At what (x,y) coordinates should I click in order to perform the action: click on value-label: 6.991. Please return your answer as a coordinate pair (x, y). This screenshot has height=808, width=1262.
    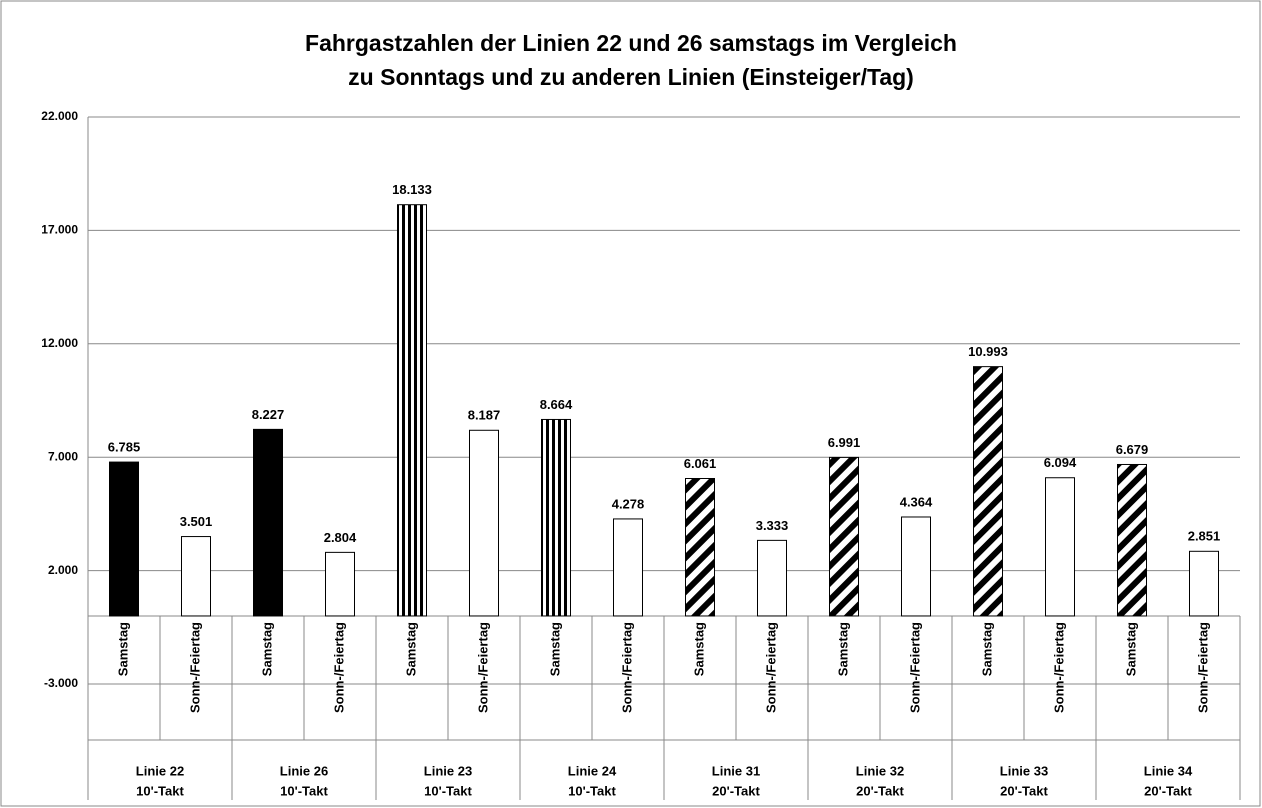
    Looking at the image, I should click on (844, 442).